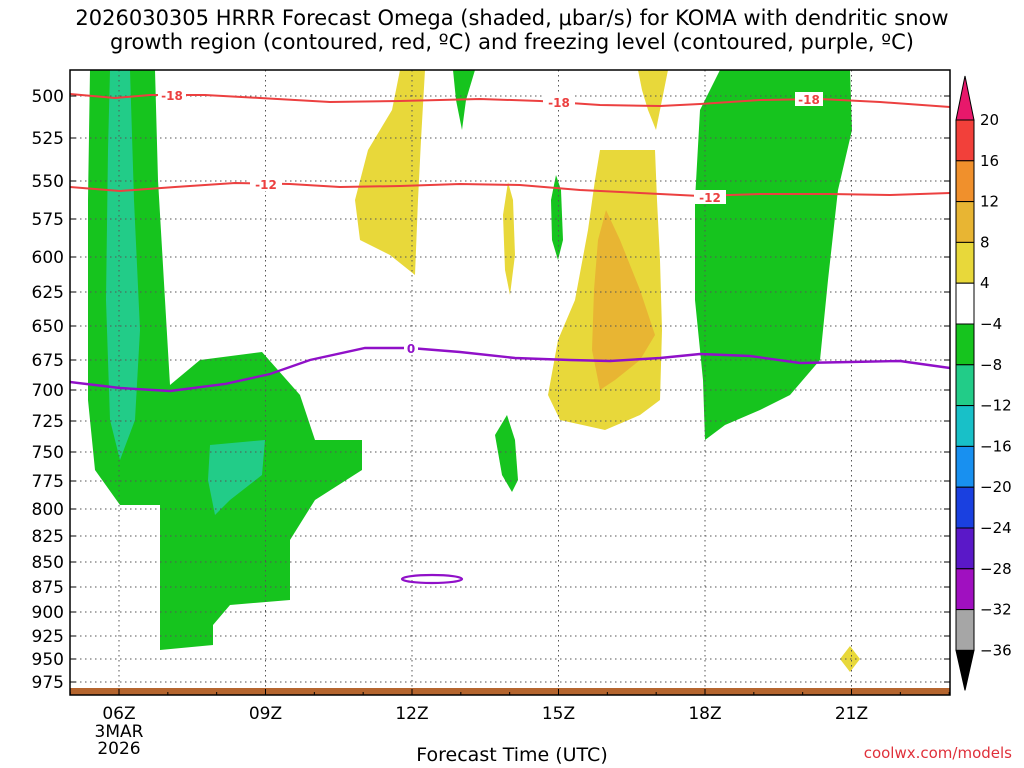  I want to click on colorbar-label: −16, so click(996, 446).